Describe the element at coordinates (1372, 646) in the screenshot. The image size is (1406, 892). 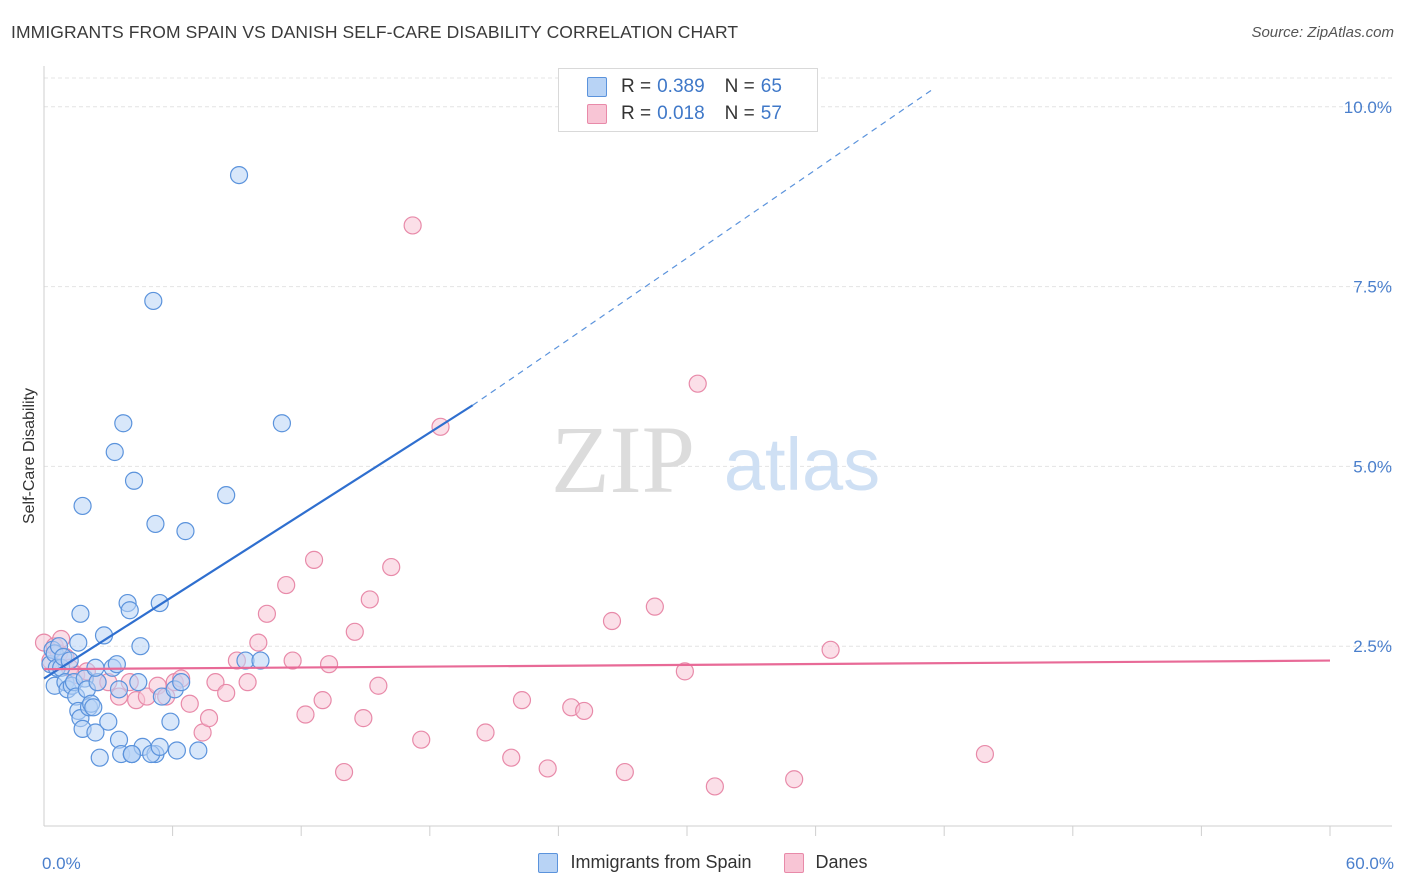
I see `y-tick-label: 2.5%` at that location.